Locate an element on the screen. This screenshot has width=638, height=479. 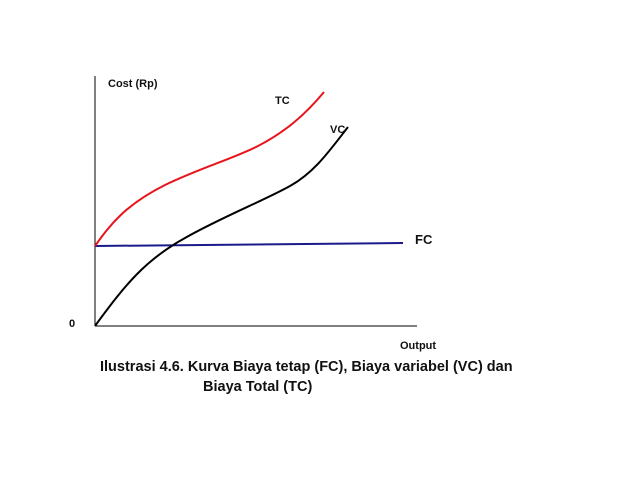
fc-curve is located at coordinates (249, 244).